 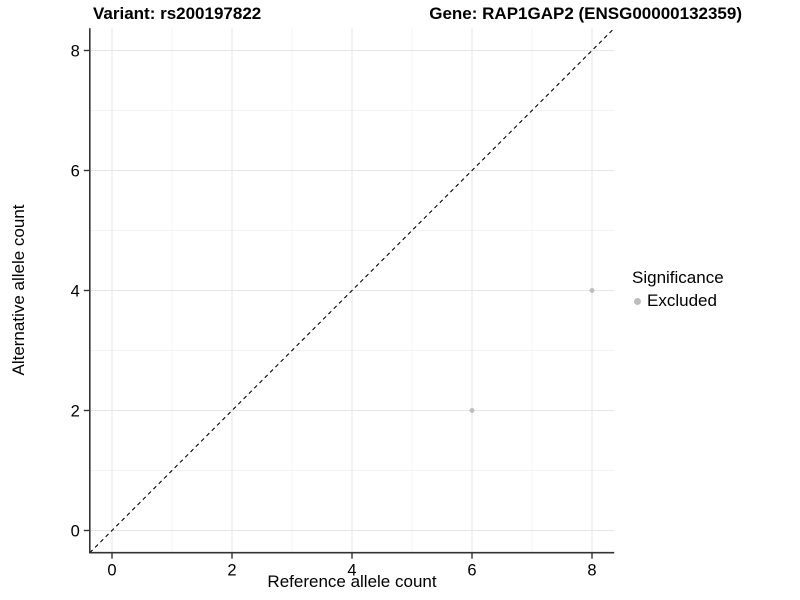 What do you see at coordinates (231, 571) in the screenshot?
I see `x-tick-label: 2` at bounding box center [231, 571].